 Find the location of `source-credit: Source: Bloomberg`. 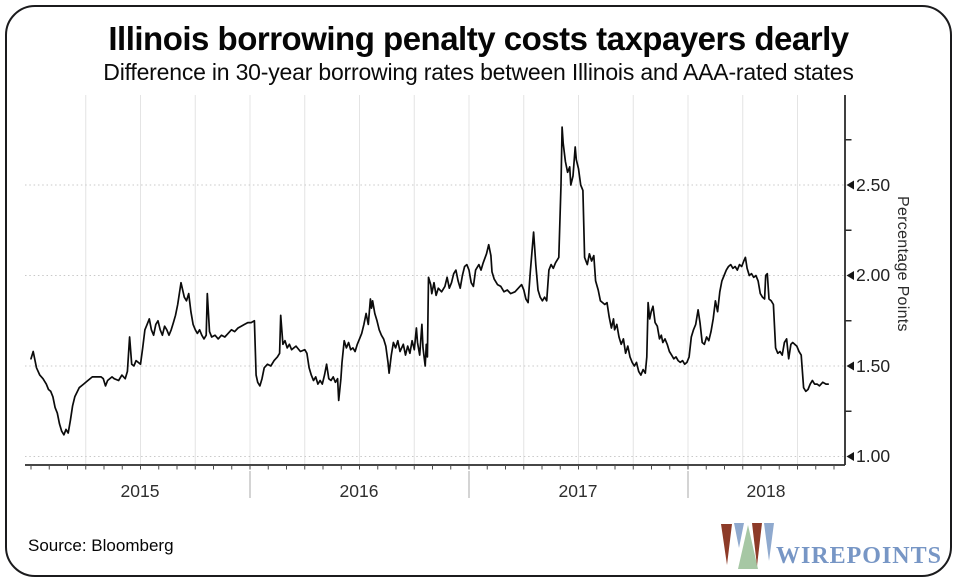

source-credit: Source: Bloomberg is located at coordinates (101, 545).